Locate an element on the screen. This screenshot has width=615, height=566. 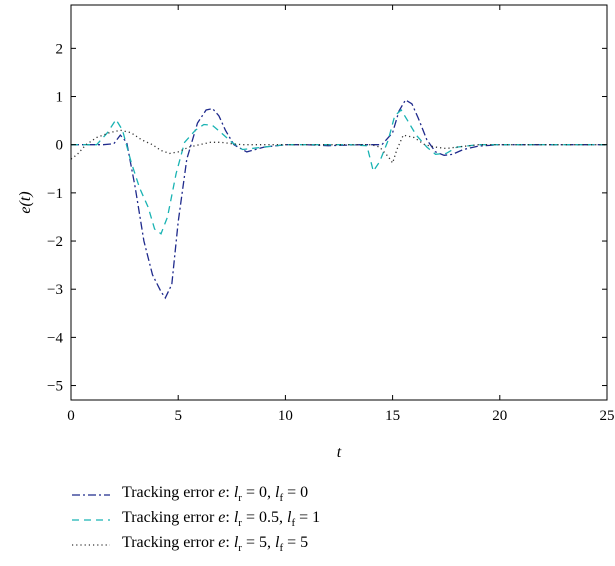
y-tick-label: 1 is located at coordinates (60, 98).